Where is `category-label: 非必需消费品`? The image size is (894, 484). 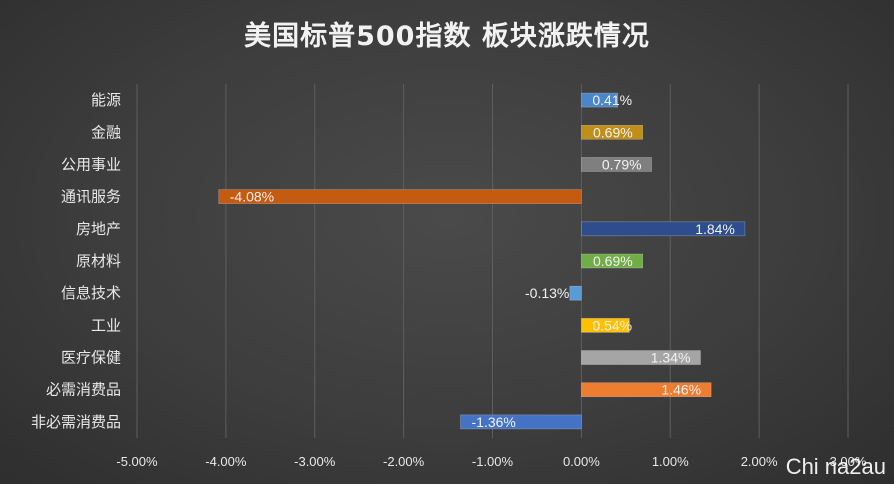 category-label: 非必需消费品 is located at coordinates (76, 422).